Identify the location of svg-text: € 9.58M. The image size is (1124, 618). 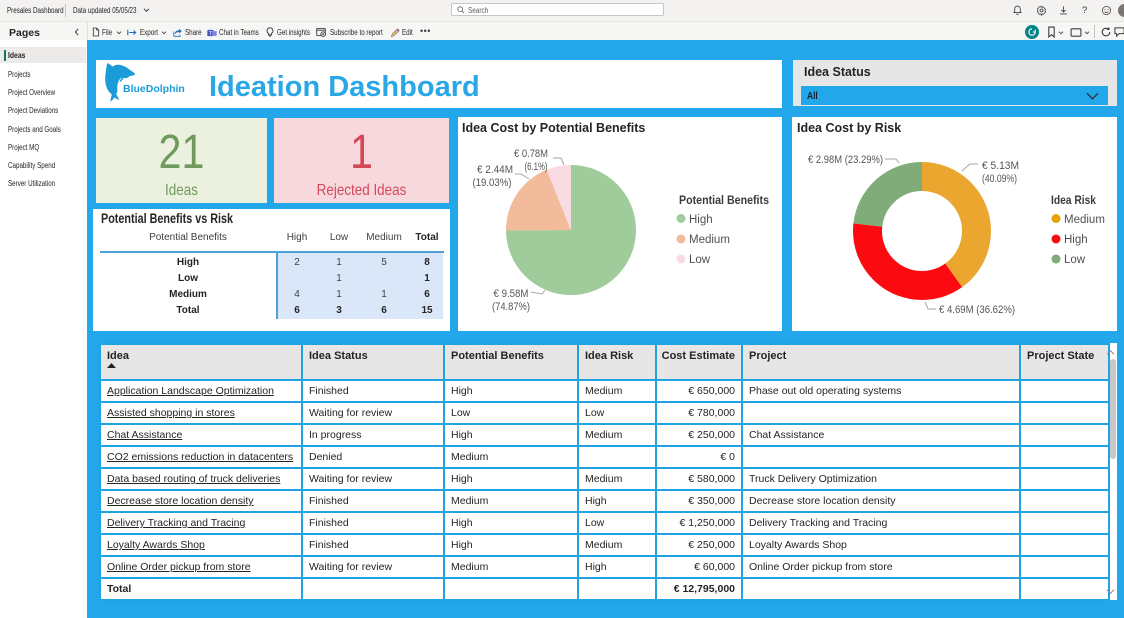
(511, 294).